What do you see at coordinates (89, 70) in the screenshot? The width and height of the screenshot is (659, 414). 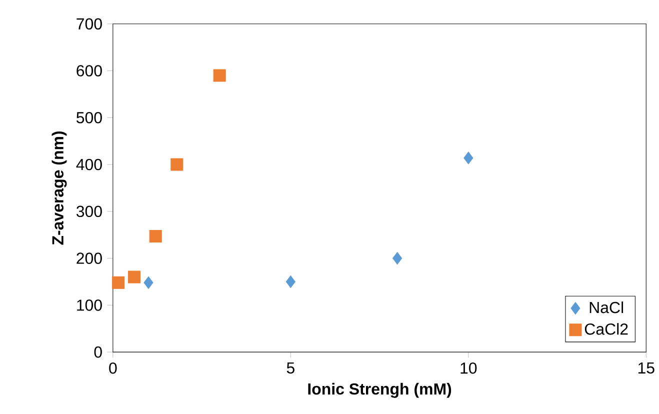 I see `y-tick-label: 600` at bounding box center [89, 70].